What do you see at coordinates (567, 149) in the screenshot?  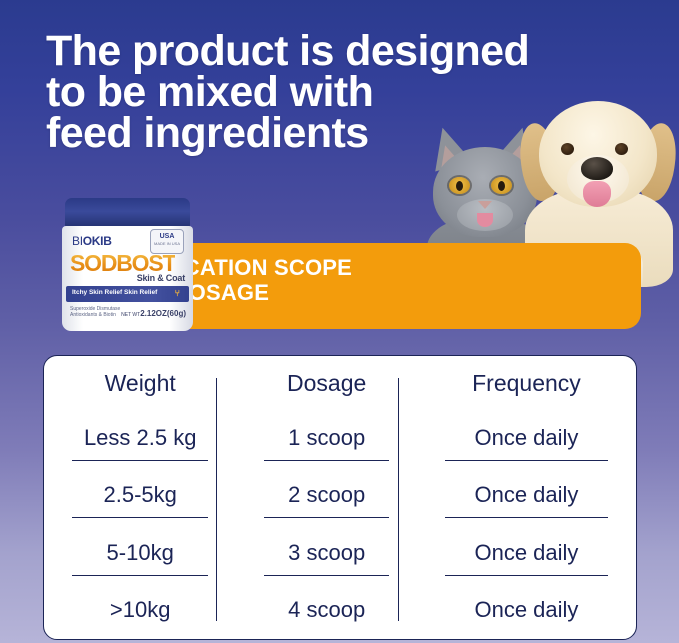 I see `dog-eye-left` at bounding box center [567, 149].